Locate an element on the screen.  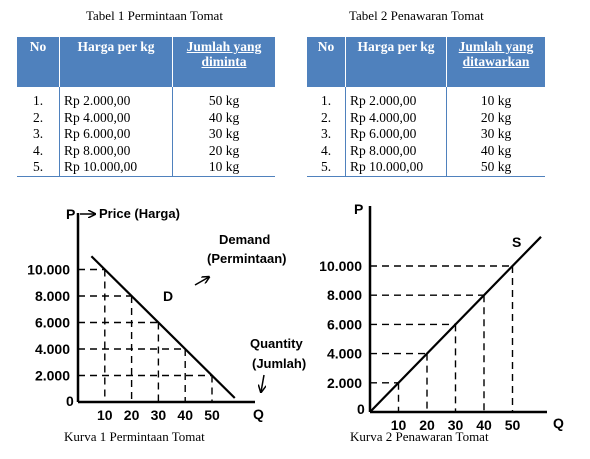
table-row: 5. Rp 10.000,00 10 kg is located at coordinates (146, 168).